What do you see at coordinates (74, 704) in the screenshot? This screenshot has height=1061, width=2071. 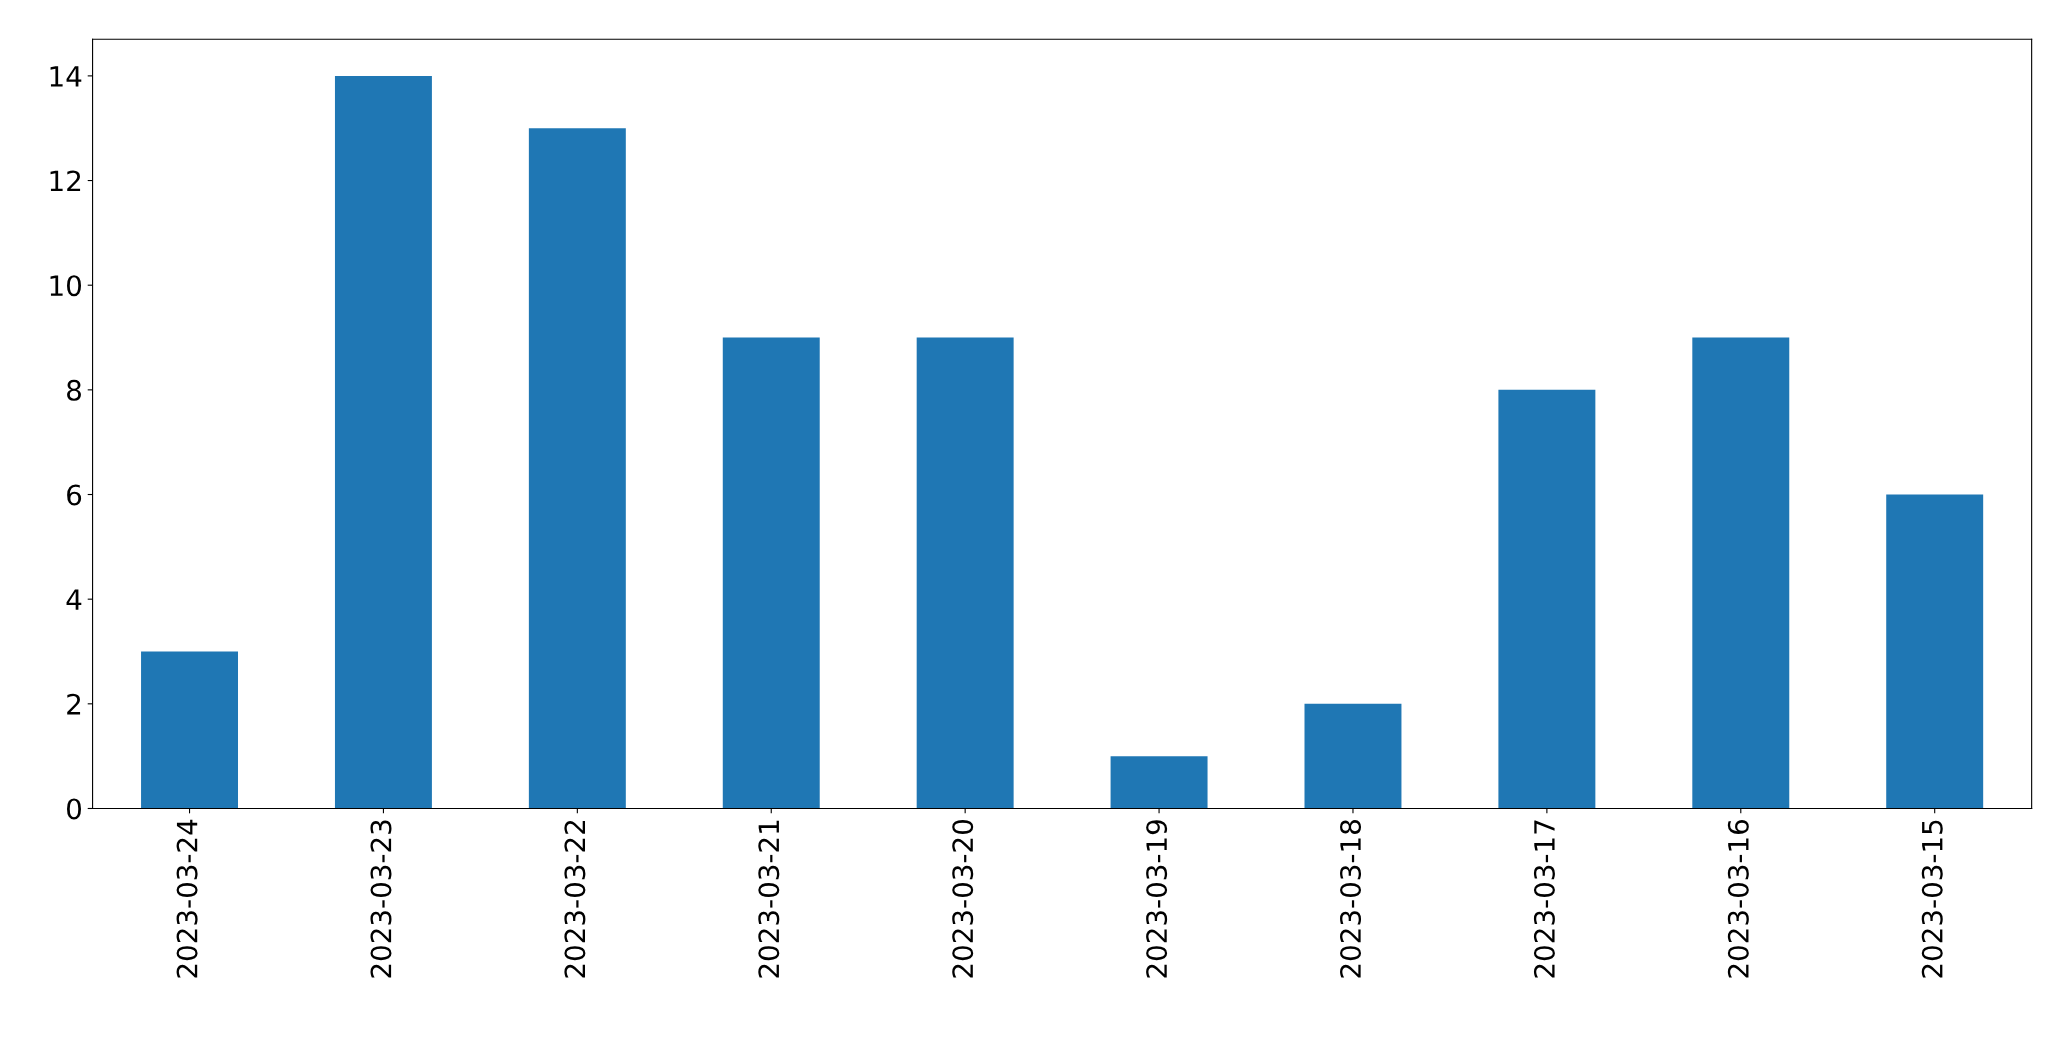 I see `y-tick-label: 2` at bounding box center [74, 704].